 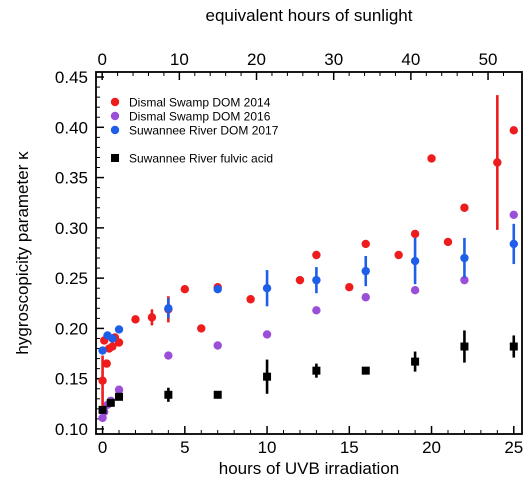 I want to click on x-tick-label: 25, so click(x=513, y=447).